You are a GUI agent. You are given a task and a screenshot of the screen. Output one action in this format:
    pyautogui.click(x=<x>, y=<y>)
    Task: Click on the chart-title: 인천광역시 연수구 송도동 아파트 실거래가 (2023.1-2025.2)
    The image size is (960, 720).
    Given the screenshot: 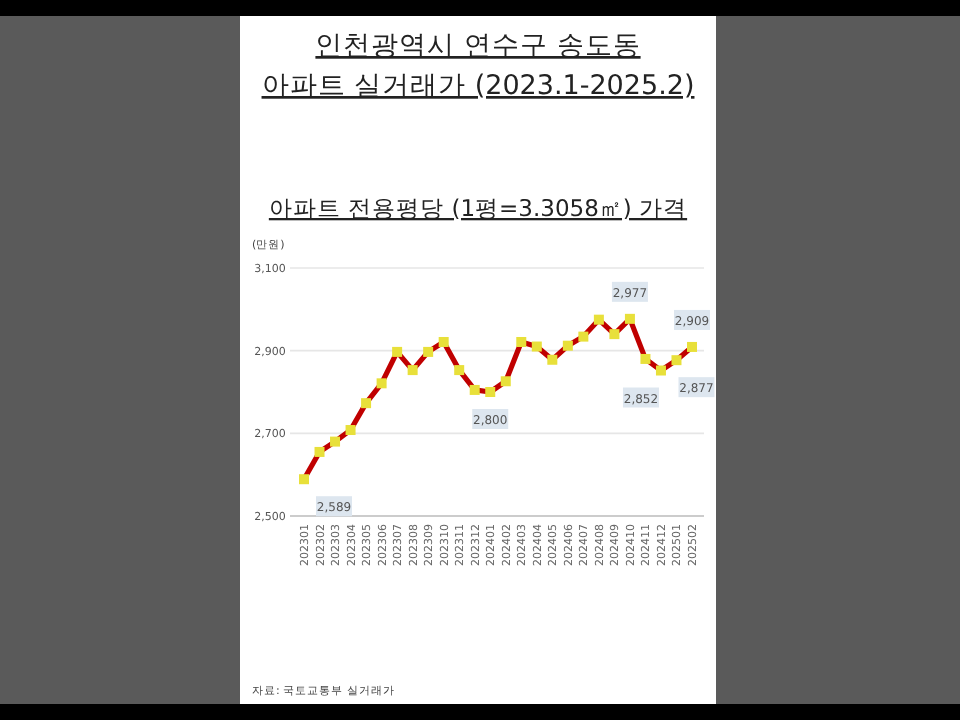 What is the action you would take?
    pyautogui.click(x=478, y=66)
    